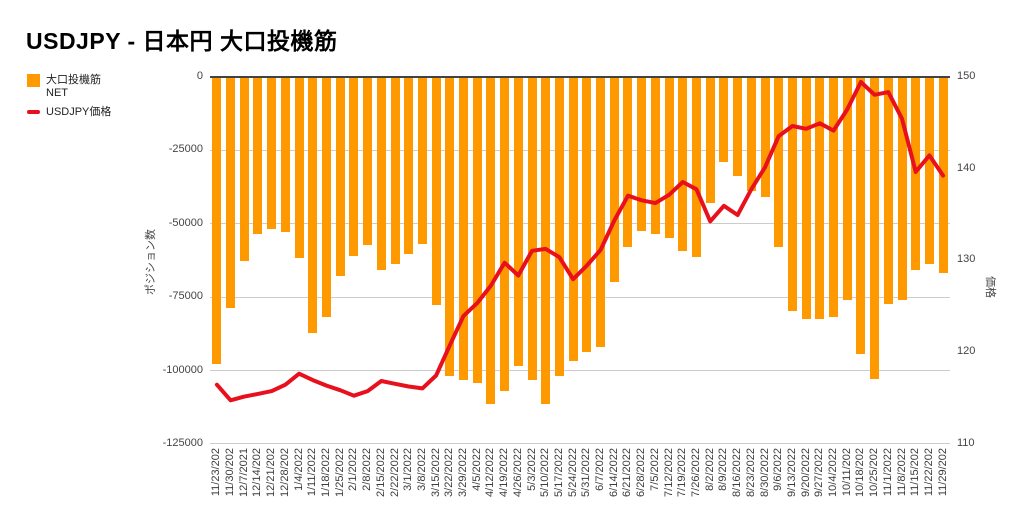 The height and width of the screenshot is (525, 1024). Describe the element at coordinates (654, 469) in the screenshot. I see `x-axis-tick-label: 7/5/2022` at that location.